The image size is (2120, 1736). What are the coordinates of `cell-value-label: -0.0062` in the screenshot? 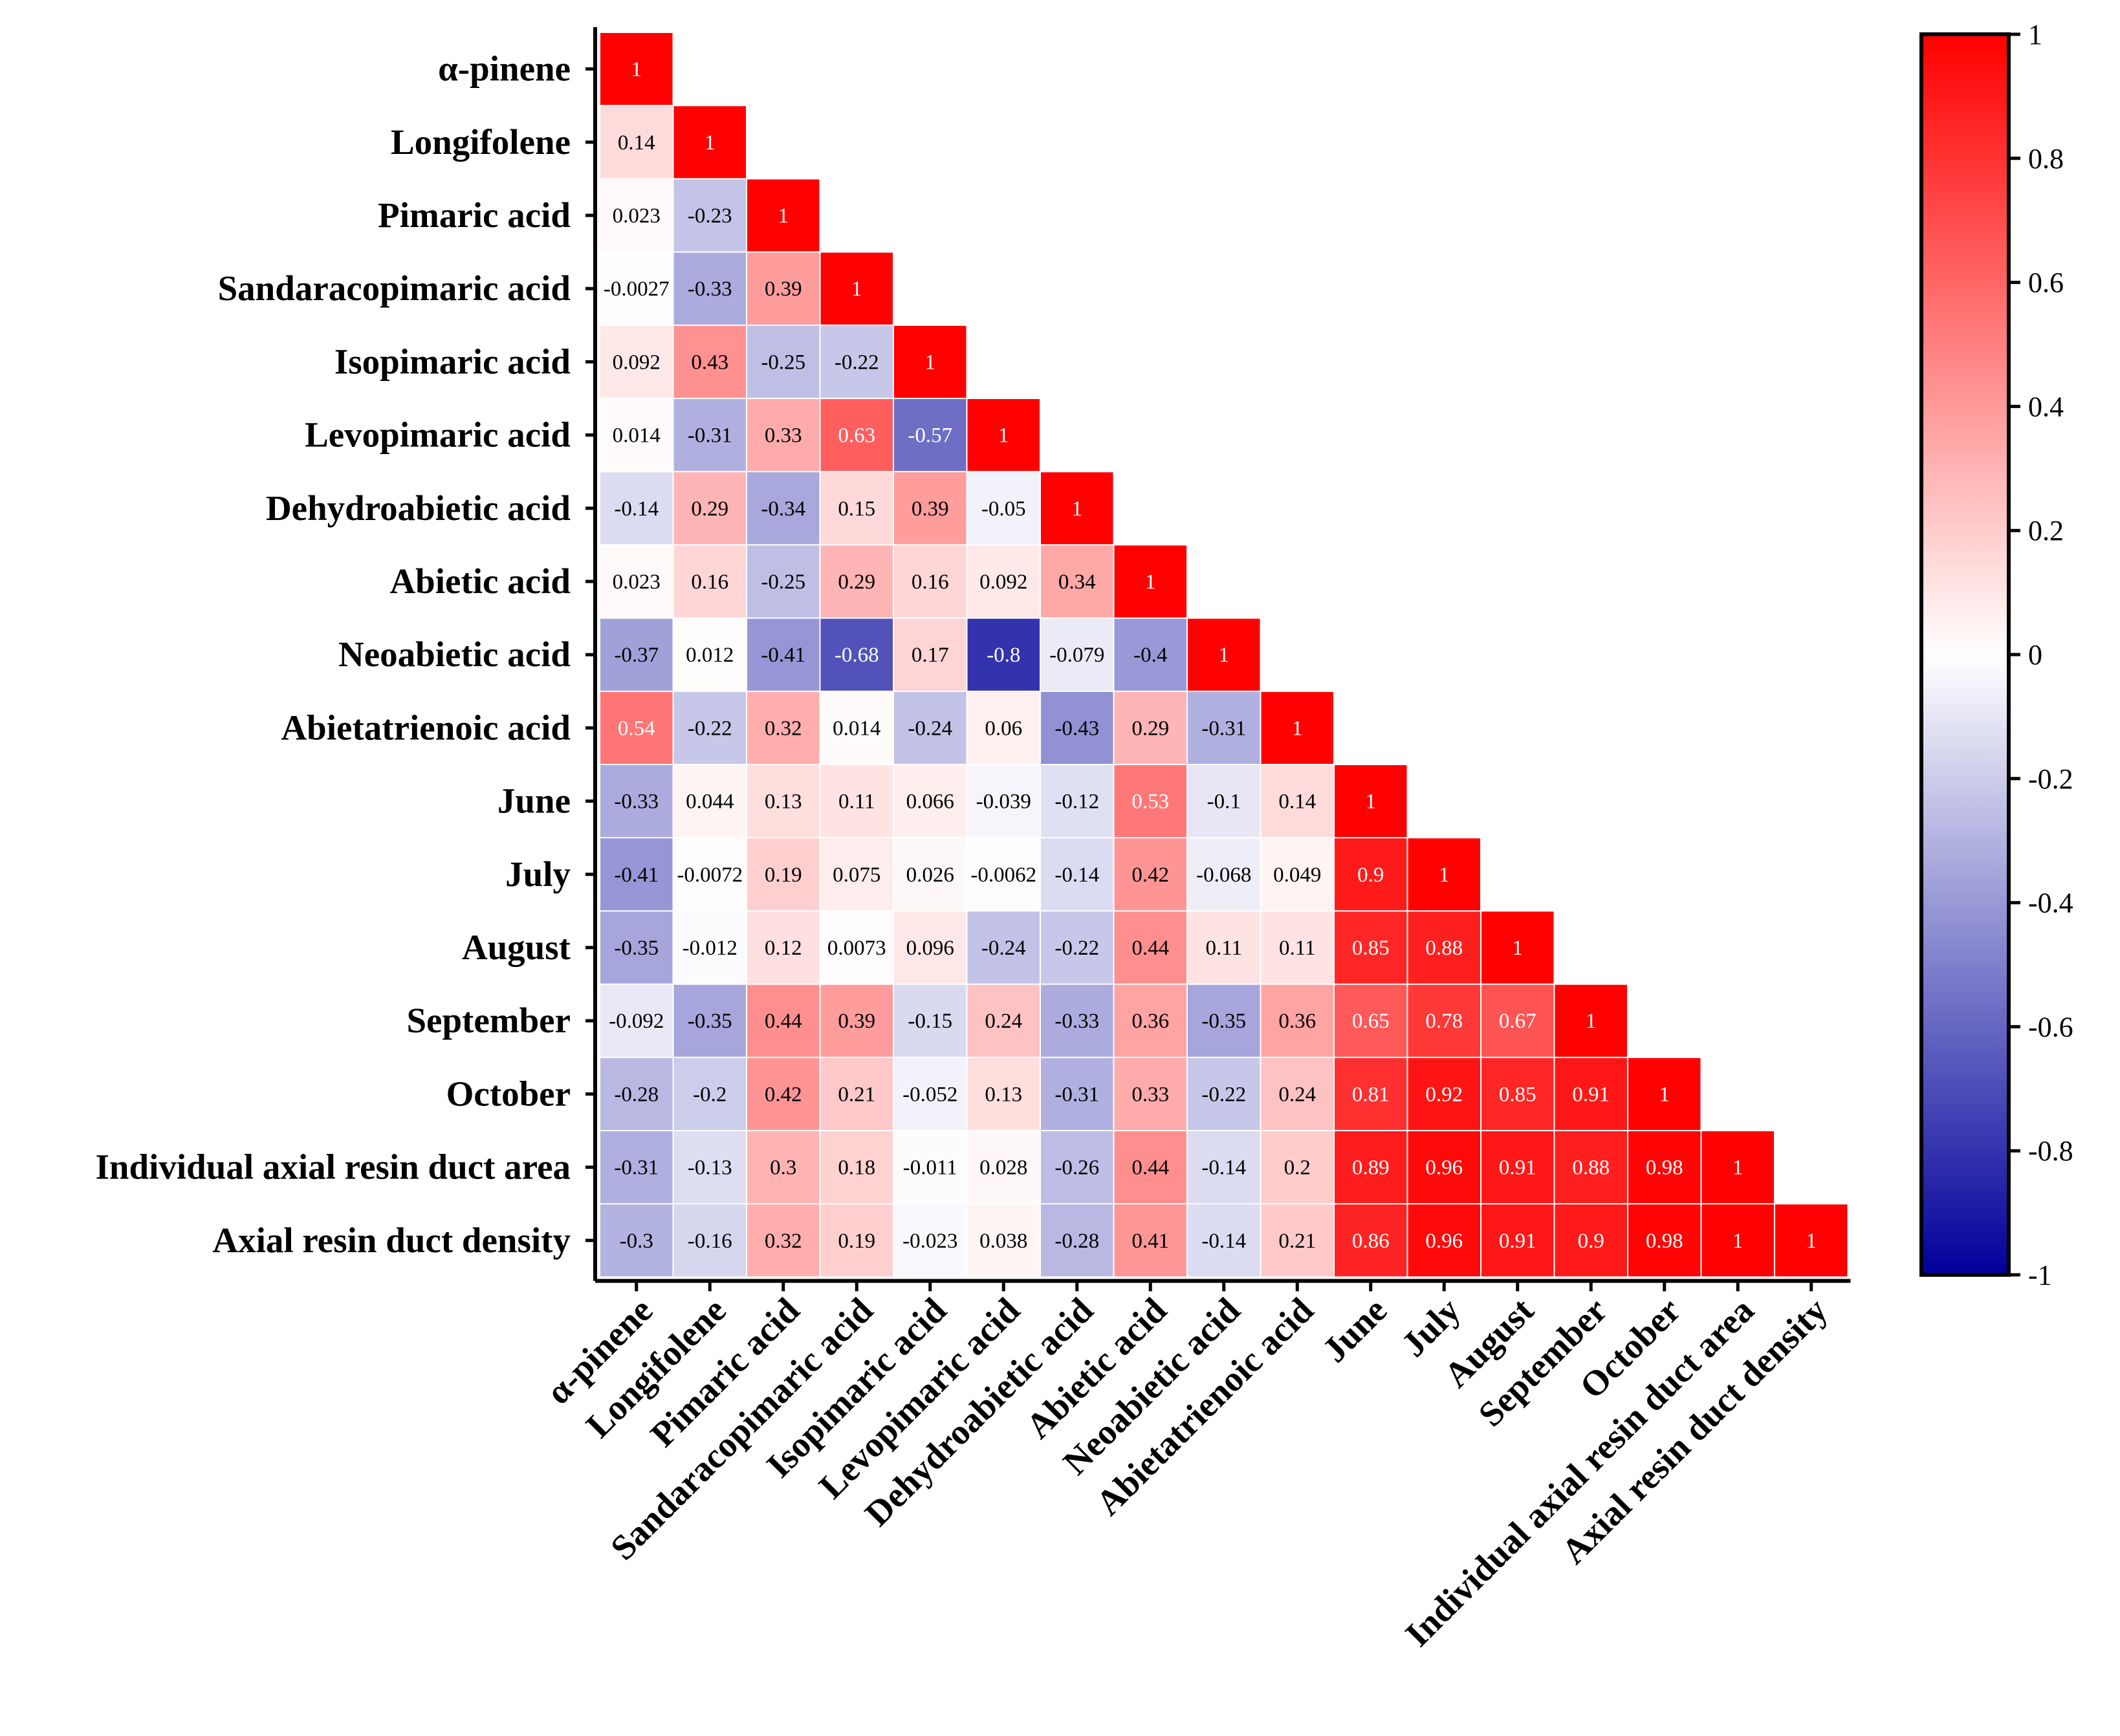 It's located at (1003, 875).